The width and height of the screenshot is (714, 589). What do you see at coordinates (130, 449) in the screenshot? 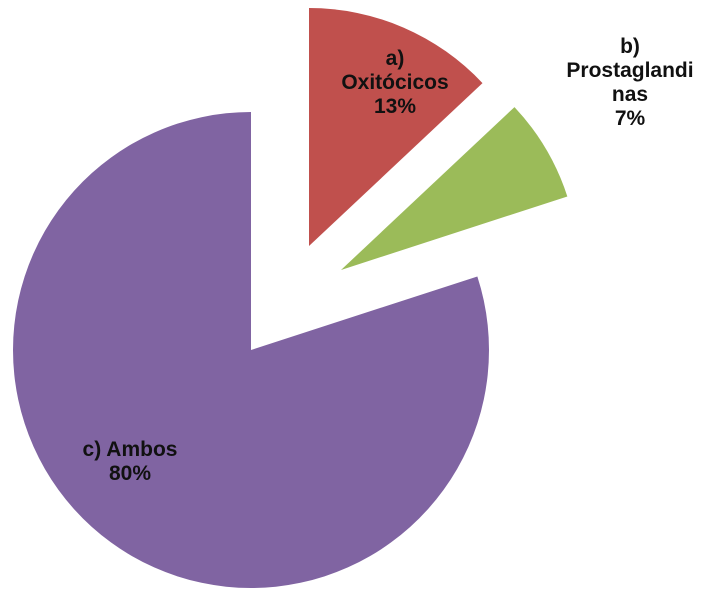
I see `slice-label-ambos-line-1: c) Ambos` at bounding box center [130, 449].